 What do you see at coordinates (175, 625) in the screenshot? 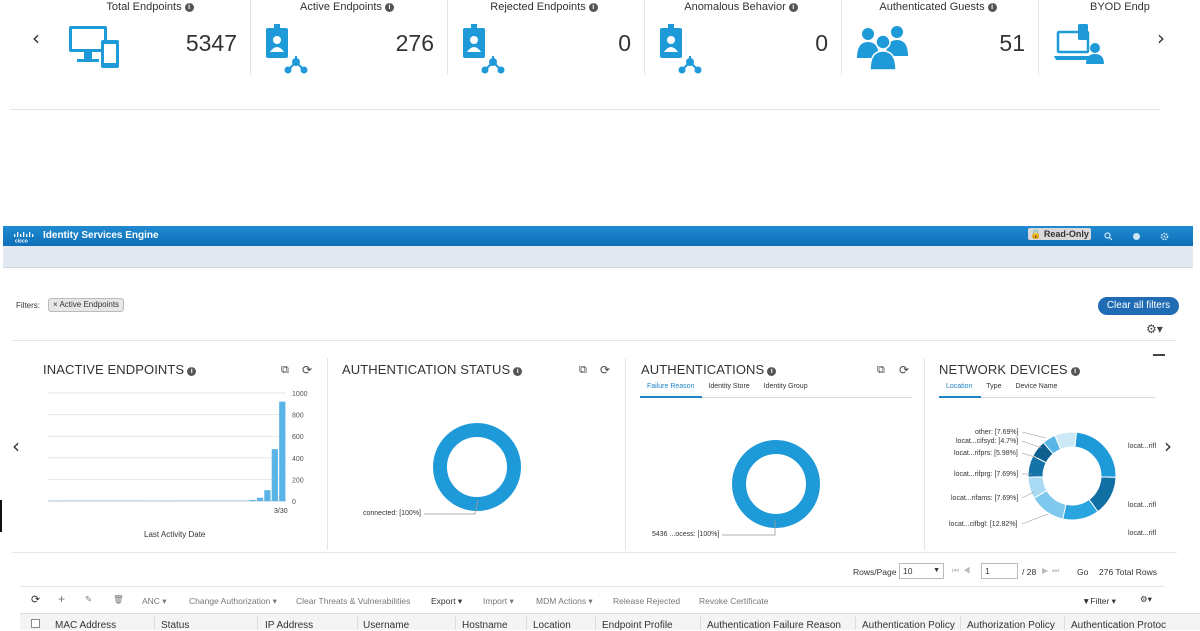
I see `column-header: Status` at bounding box center [175, 625].